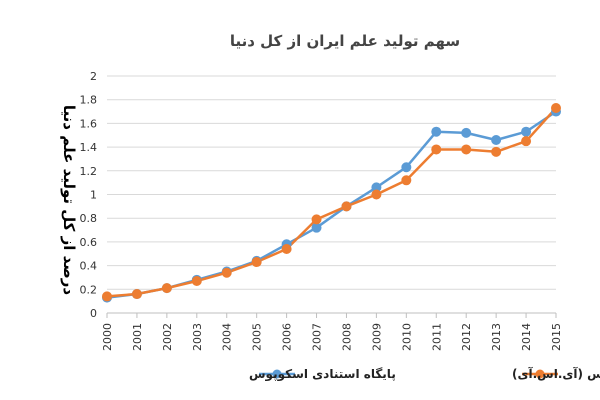 This screenshot has width=600, height=400. Describe the element at coordinates (322, 374) in the screenshot. I see `legend-label-0: پایگاه استنادی اسکوپوس` at that location.